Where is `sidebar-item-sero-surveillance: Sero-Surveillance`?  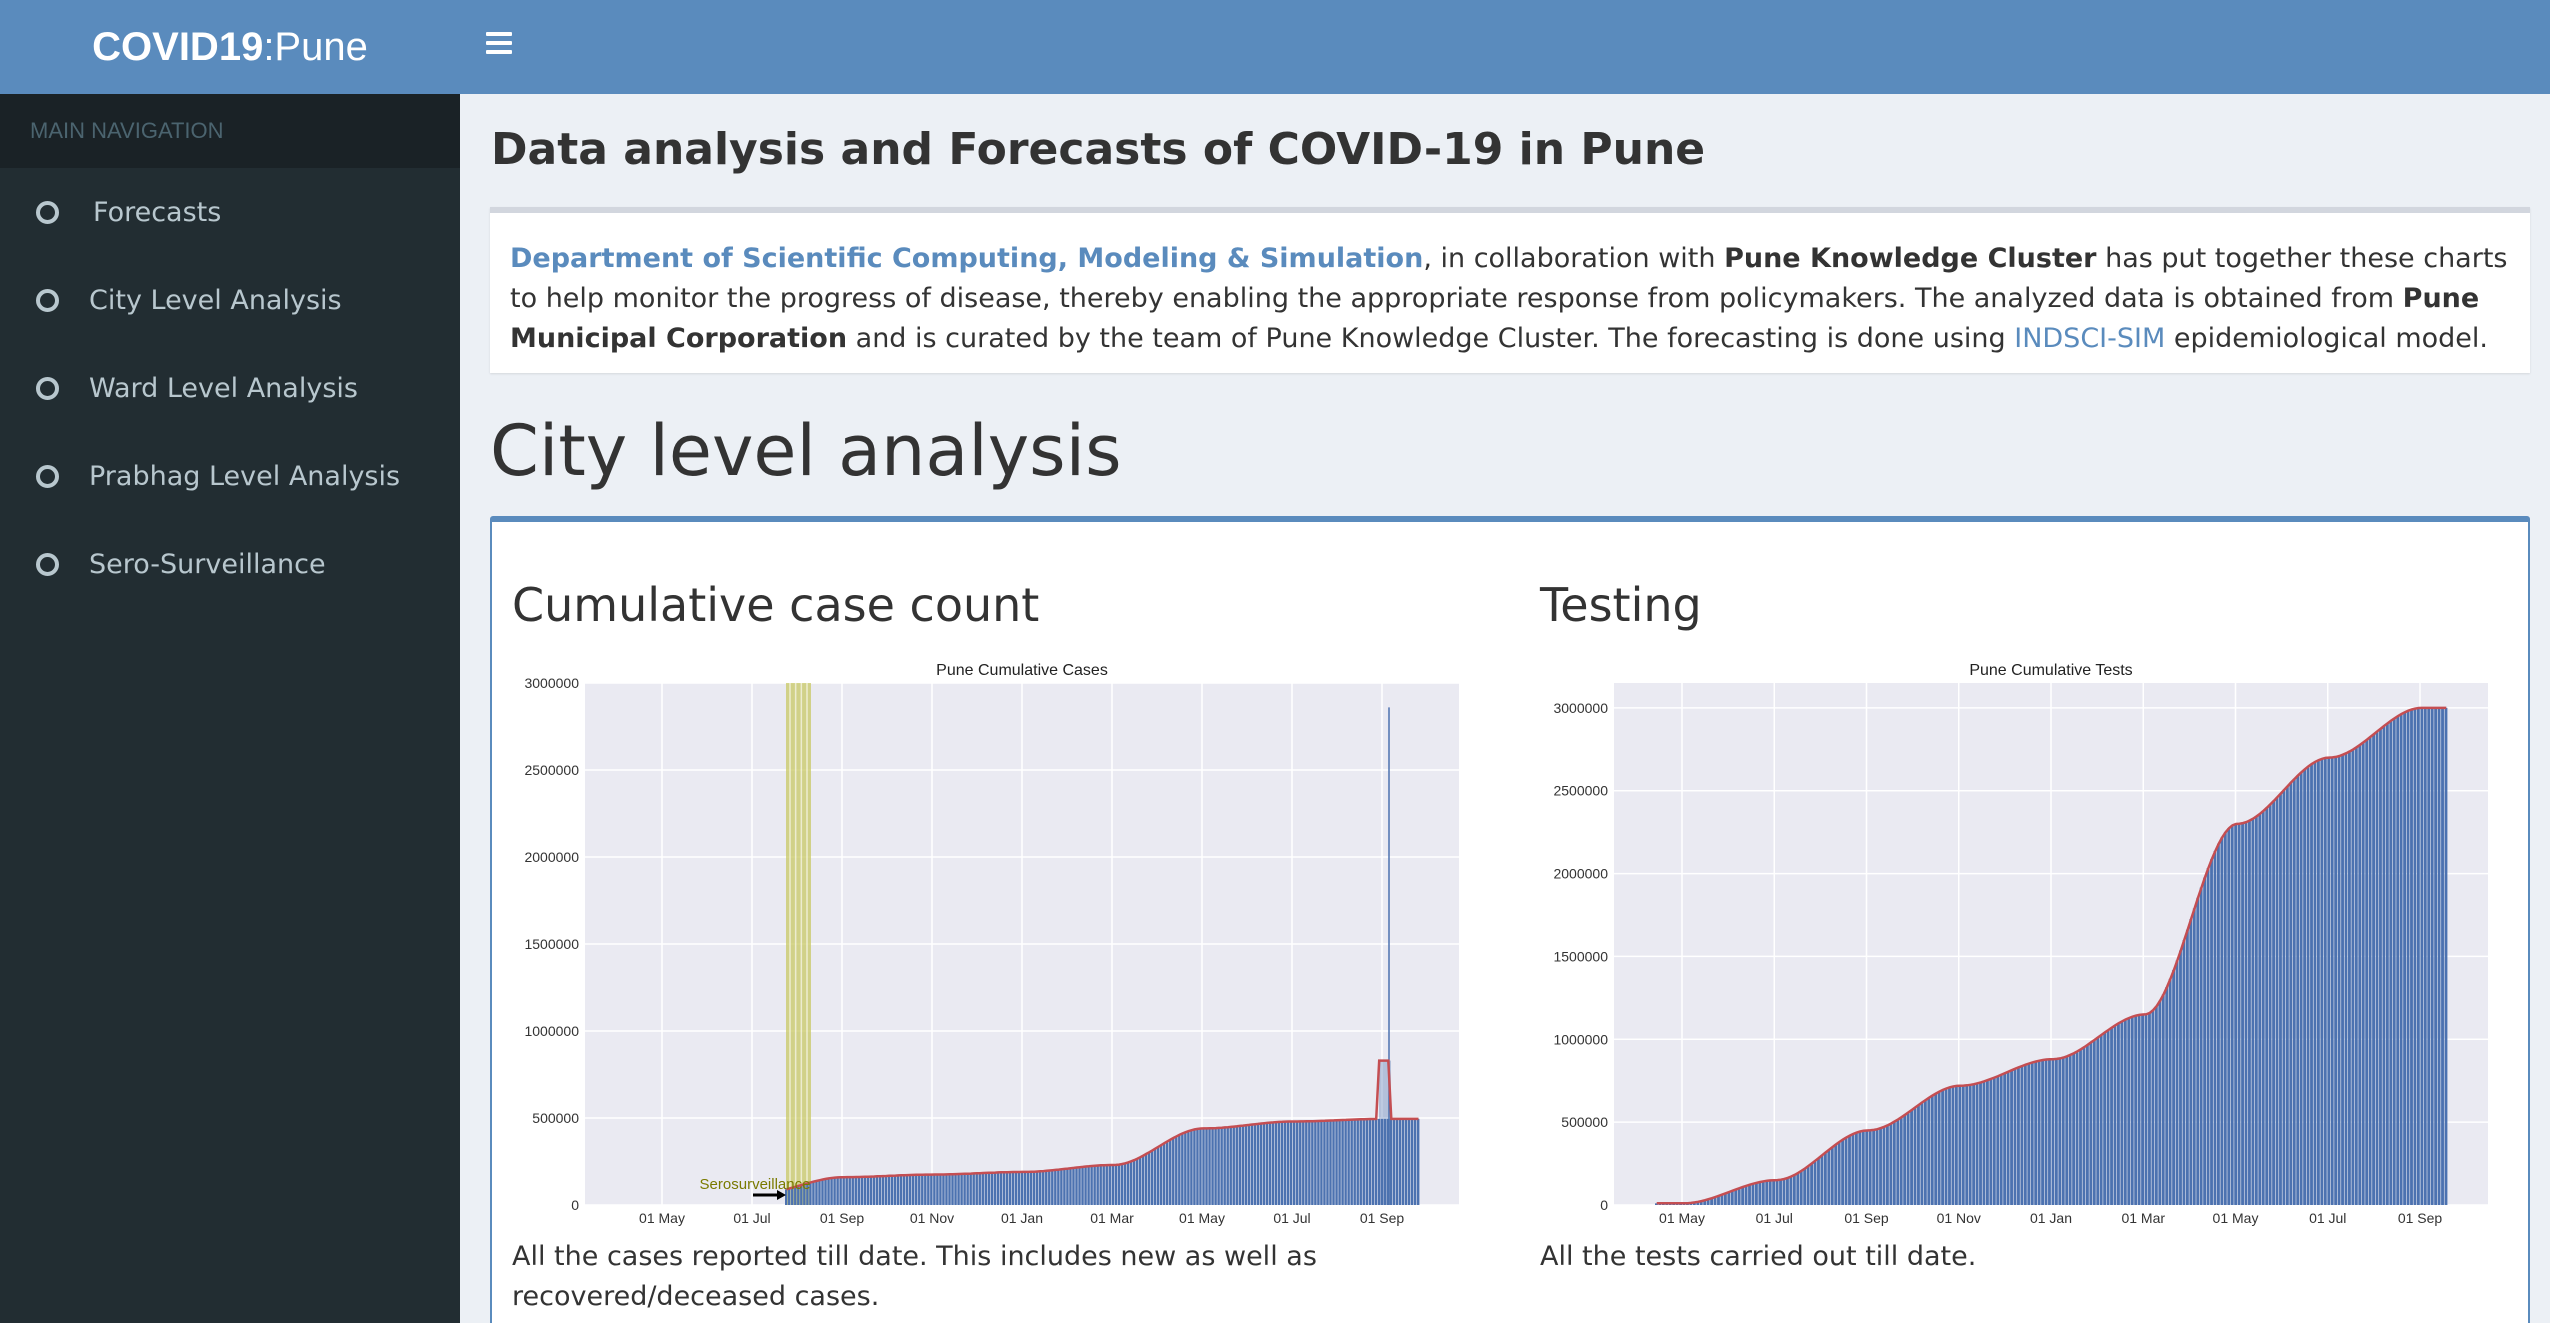 sidebar-item-sero-surveillance: Sero-Surveillance is located at coordinates (230, 564).